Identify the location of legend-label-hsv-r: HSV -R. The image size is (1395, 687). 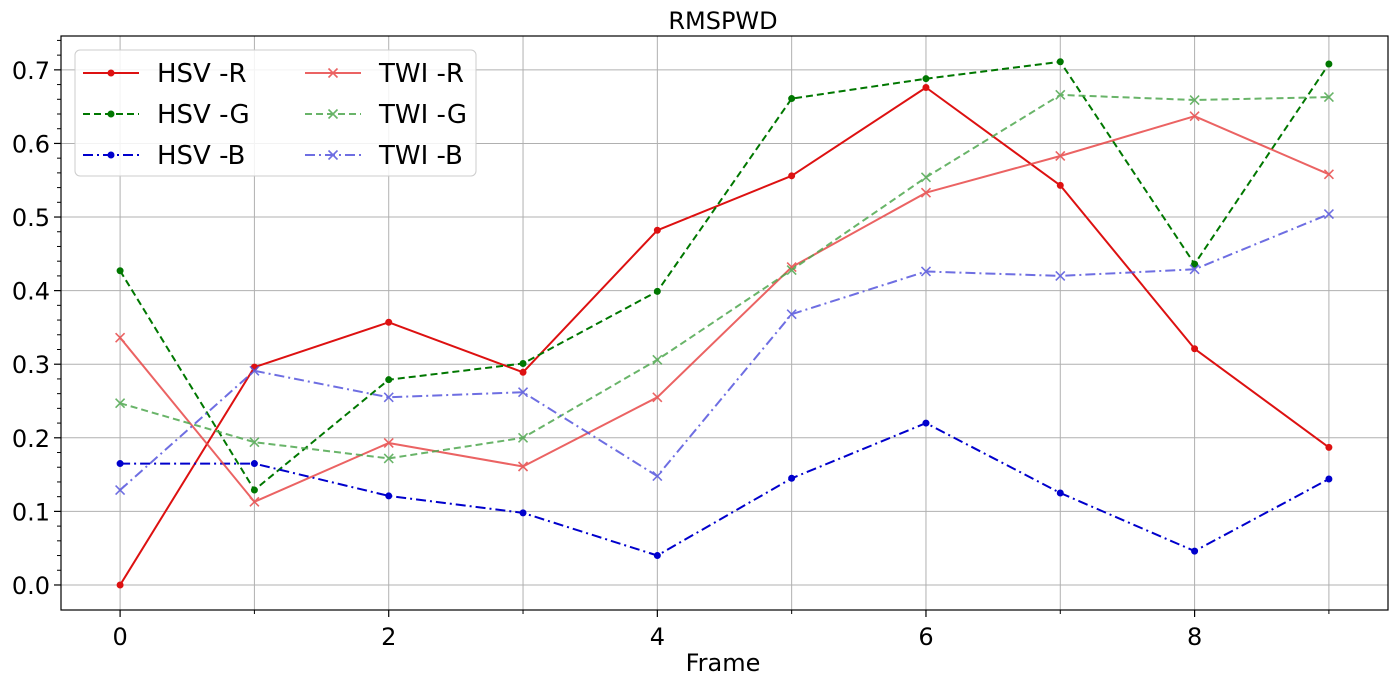
(202, 74).